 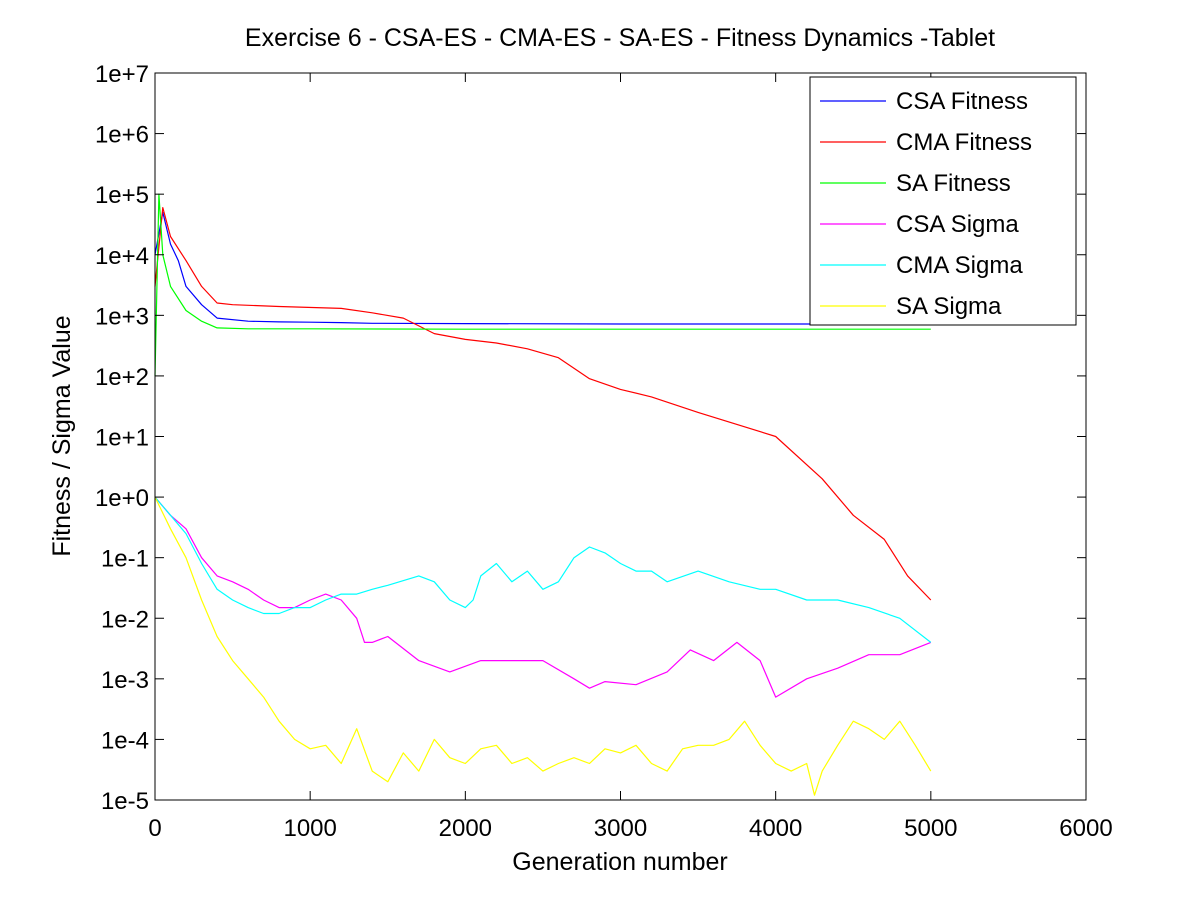 What do you see at coordinates (957, 224) in the screenshot?
I see `legend-label: CSA Sigma` at bounding box center [957, 224].